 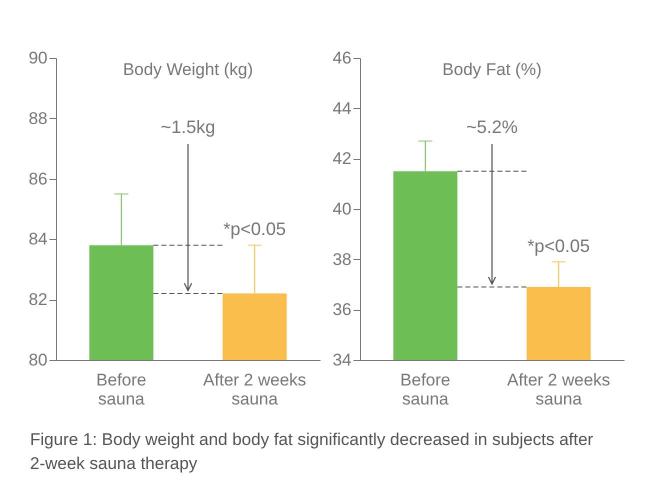 What do you see at coordinates (492, 127) in the screenshot?
I see `annotation: ~5.2%` at bounding box center [492, 127].